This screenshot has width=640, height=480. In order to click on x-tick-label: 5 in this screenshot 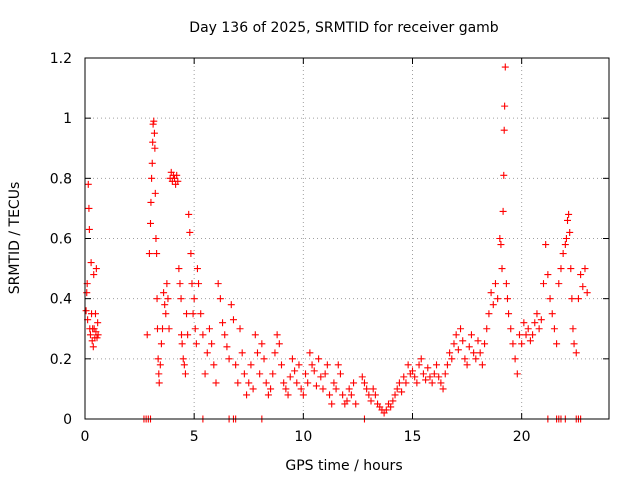, I will do `click(194, 437)`.